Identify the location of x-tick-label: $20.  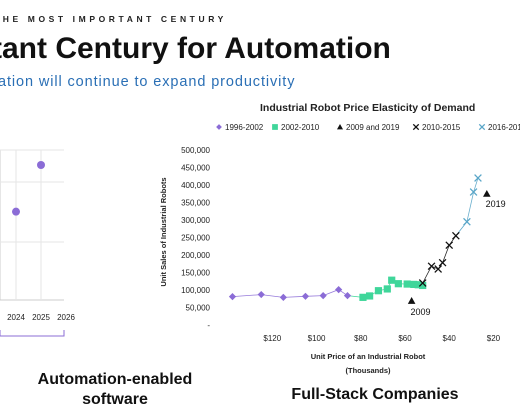
(494, 338).